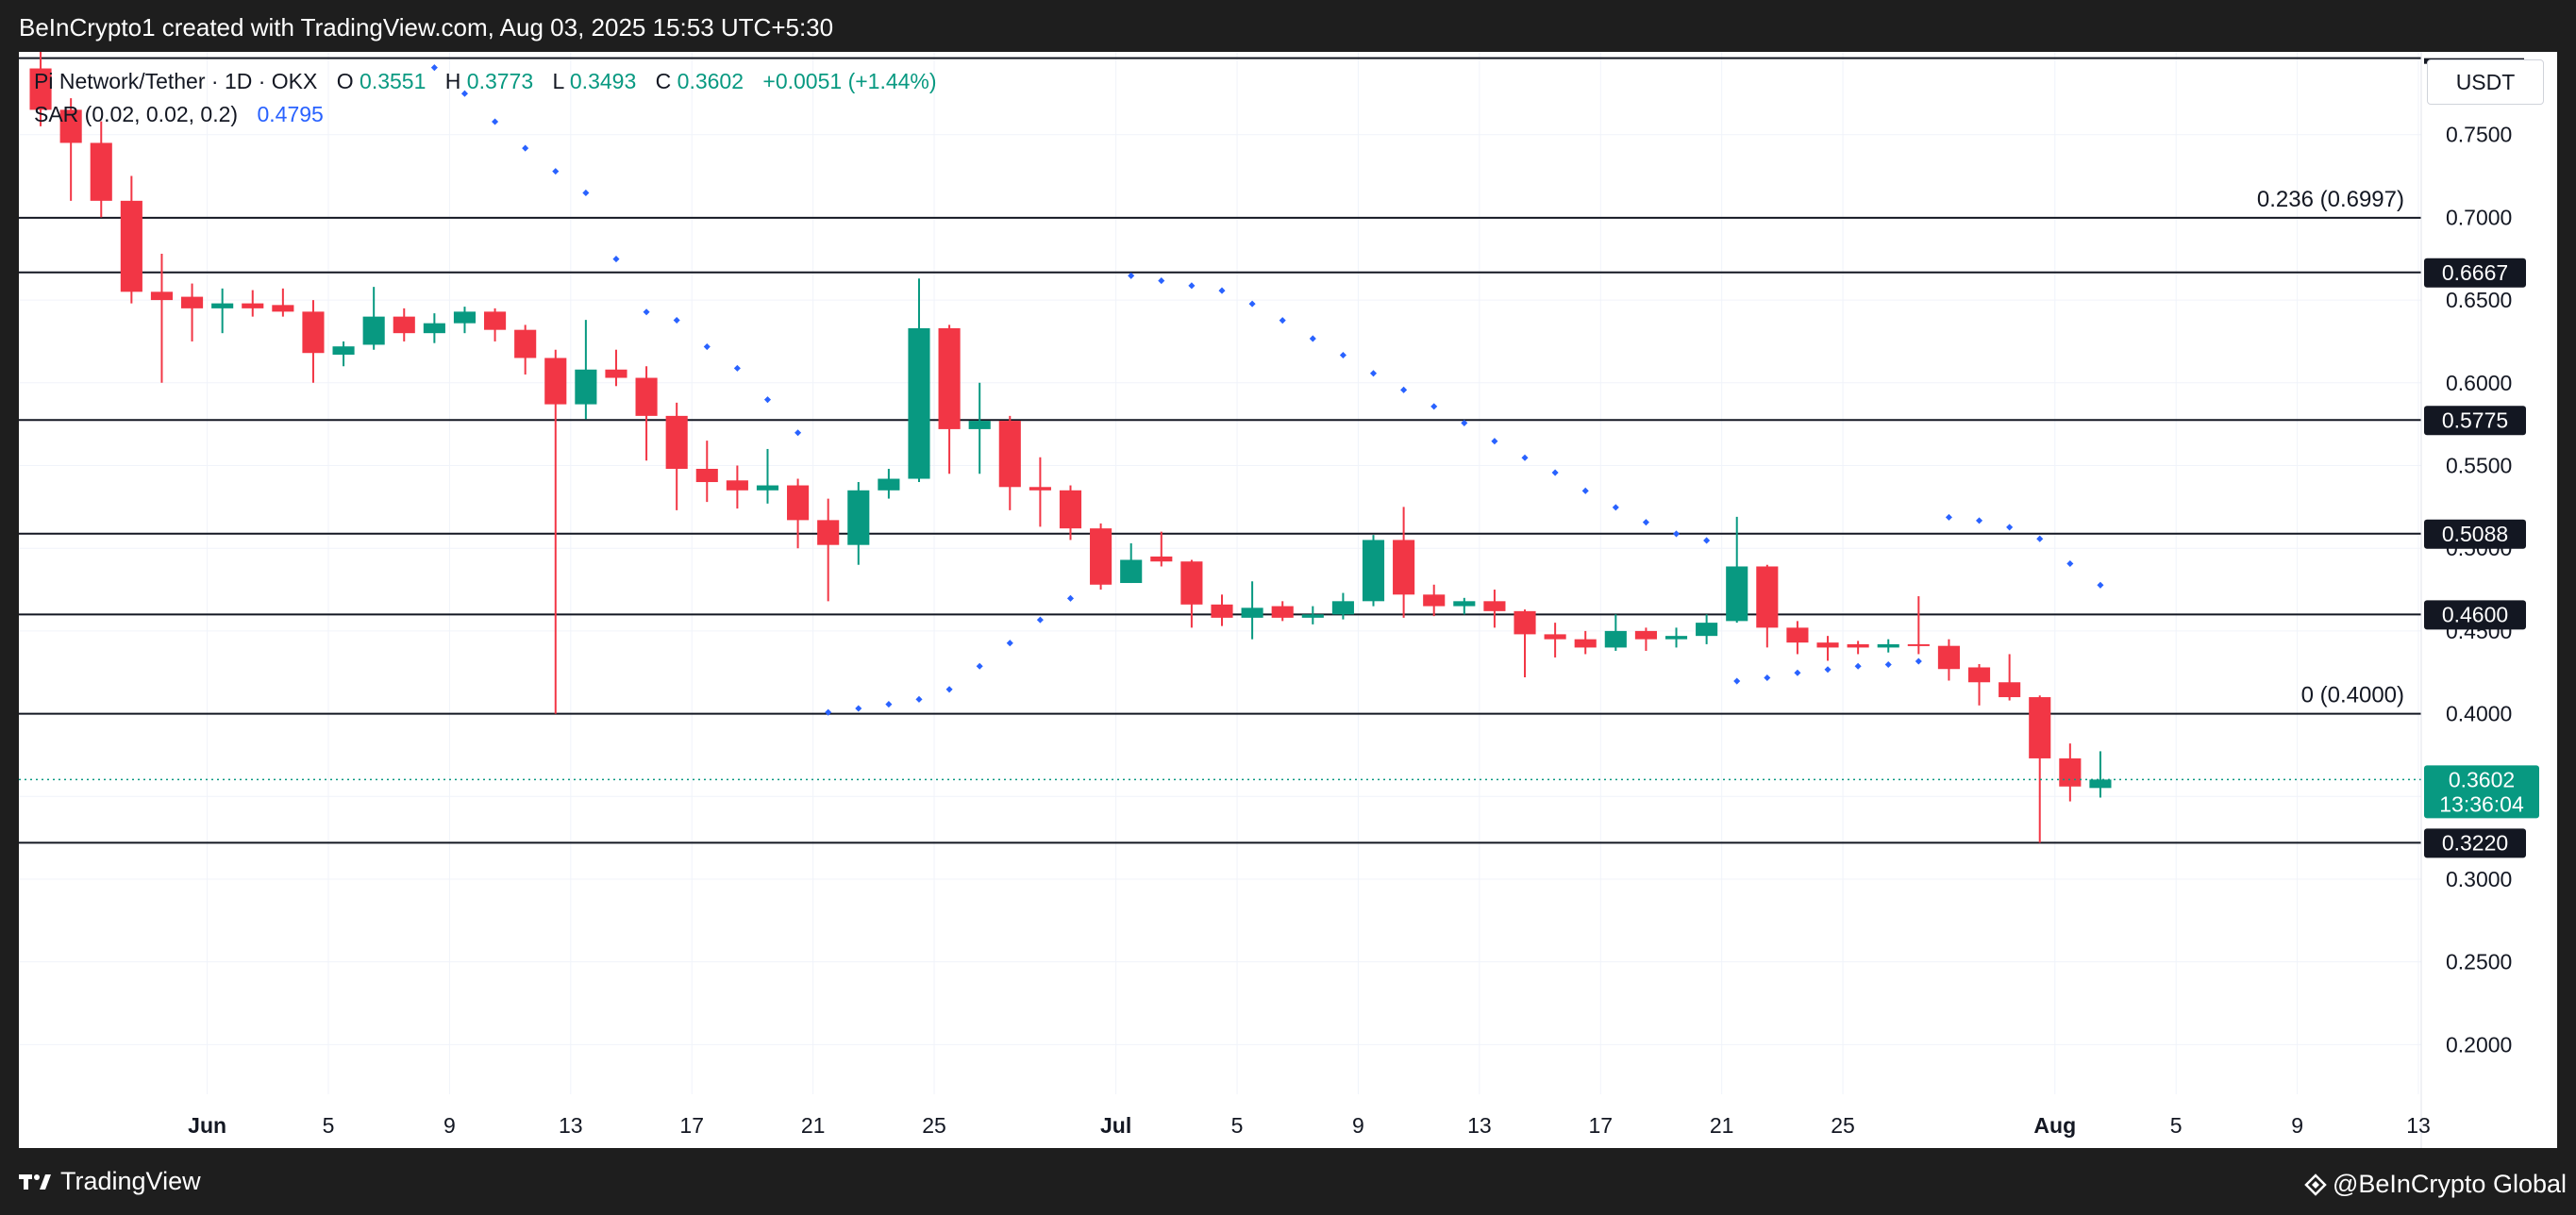  I want to click on change-value: +0.0051 (+1.44%), so click(849, 81).